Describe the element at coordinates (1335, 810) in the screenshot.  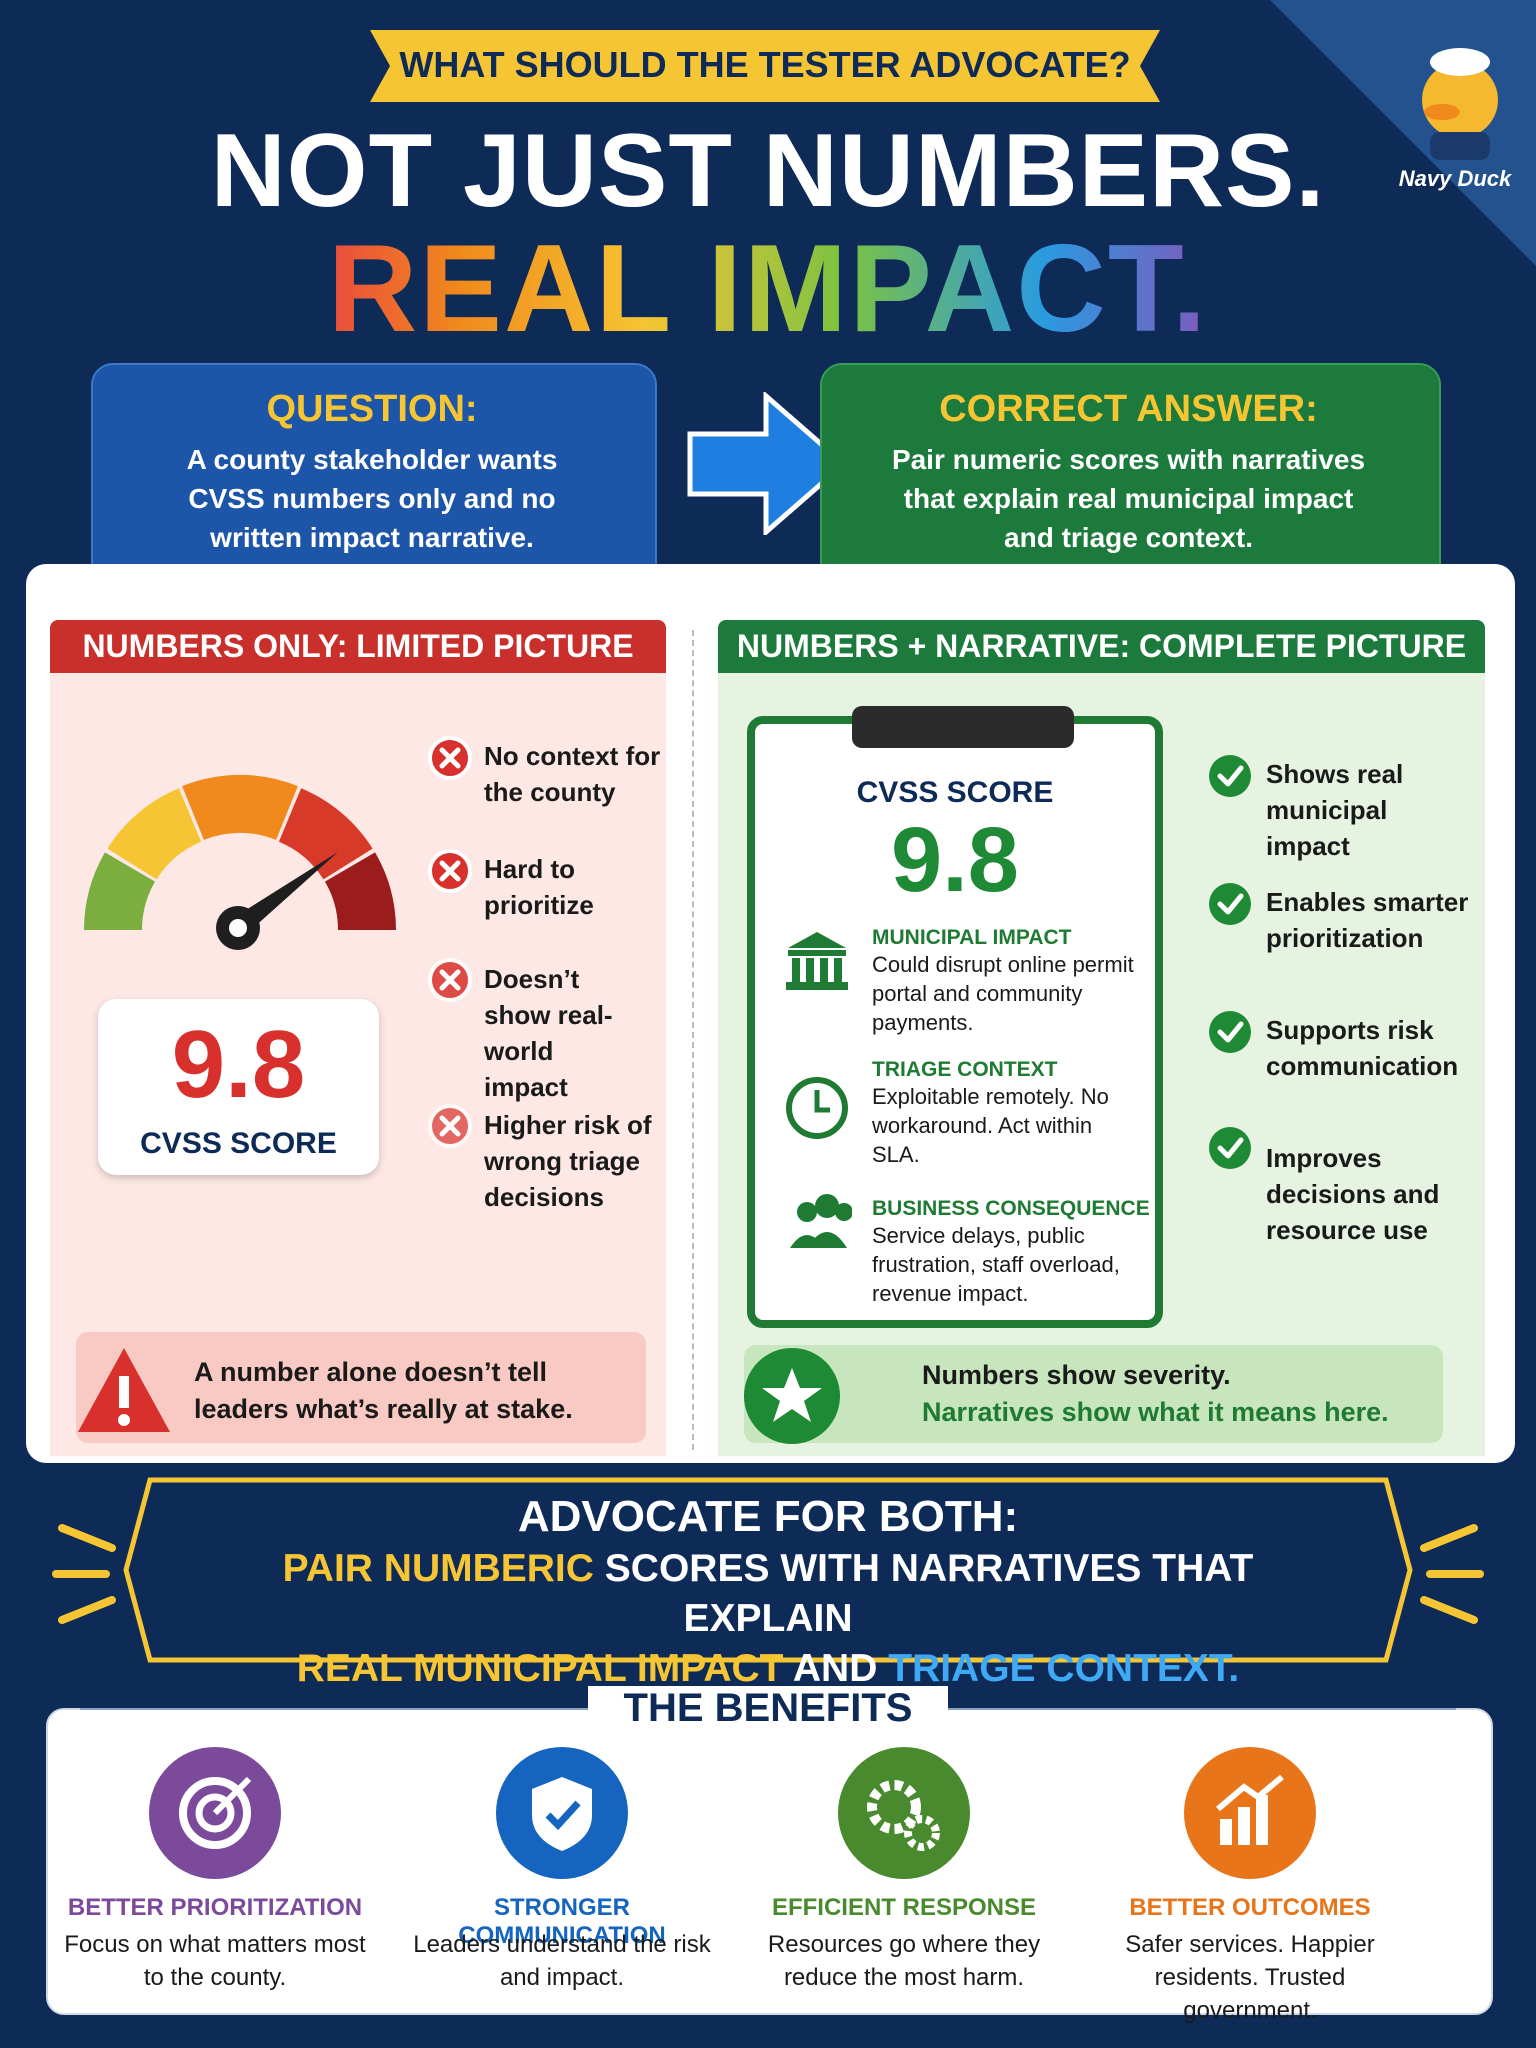
I see `benefit-point: Shows real municipal impact` at that location.